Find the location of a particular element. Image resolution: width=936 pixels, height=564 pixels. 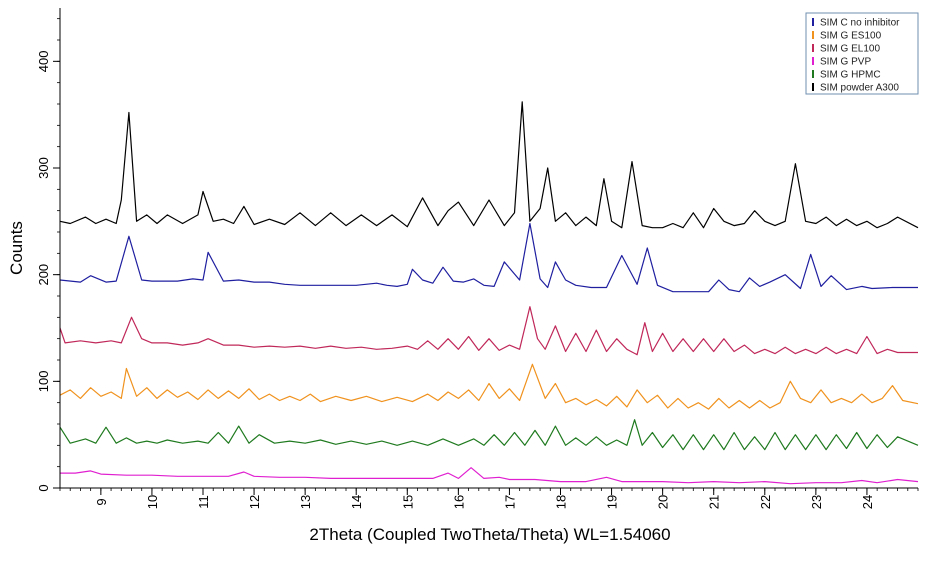

x-tick-label: 23 is located at coordinates (816, 502).